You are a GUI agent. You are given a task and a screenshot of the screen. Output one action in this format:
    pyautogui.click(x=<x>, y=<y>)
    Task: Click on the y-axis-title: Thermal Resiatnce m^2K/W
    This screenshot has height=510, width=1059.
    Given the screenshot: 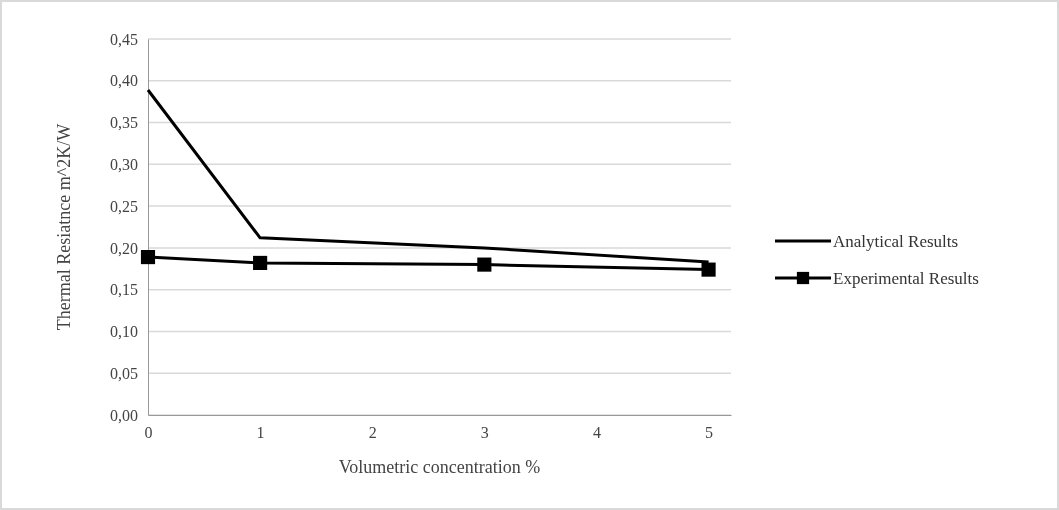 What is the action you would take?
    pyautogui.click(x=64, y=227)
    